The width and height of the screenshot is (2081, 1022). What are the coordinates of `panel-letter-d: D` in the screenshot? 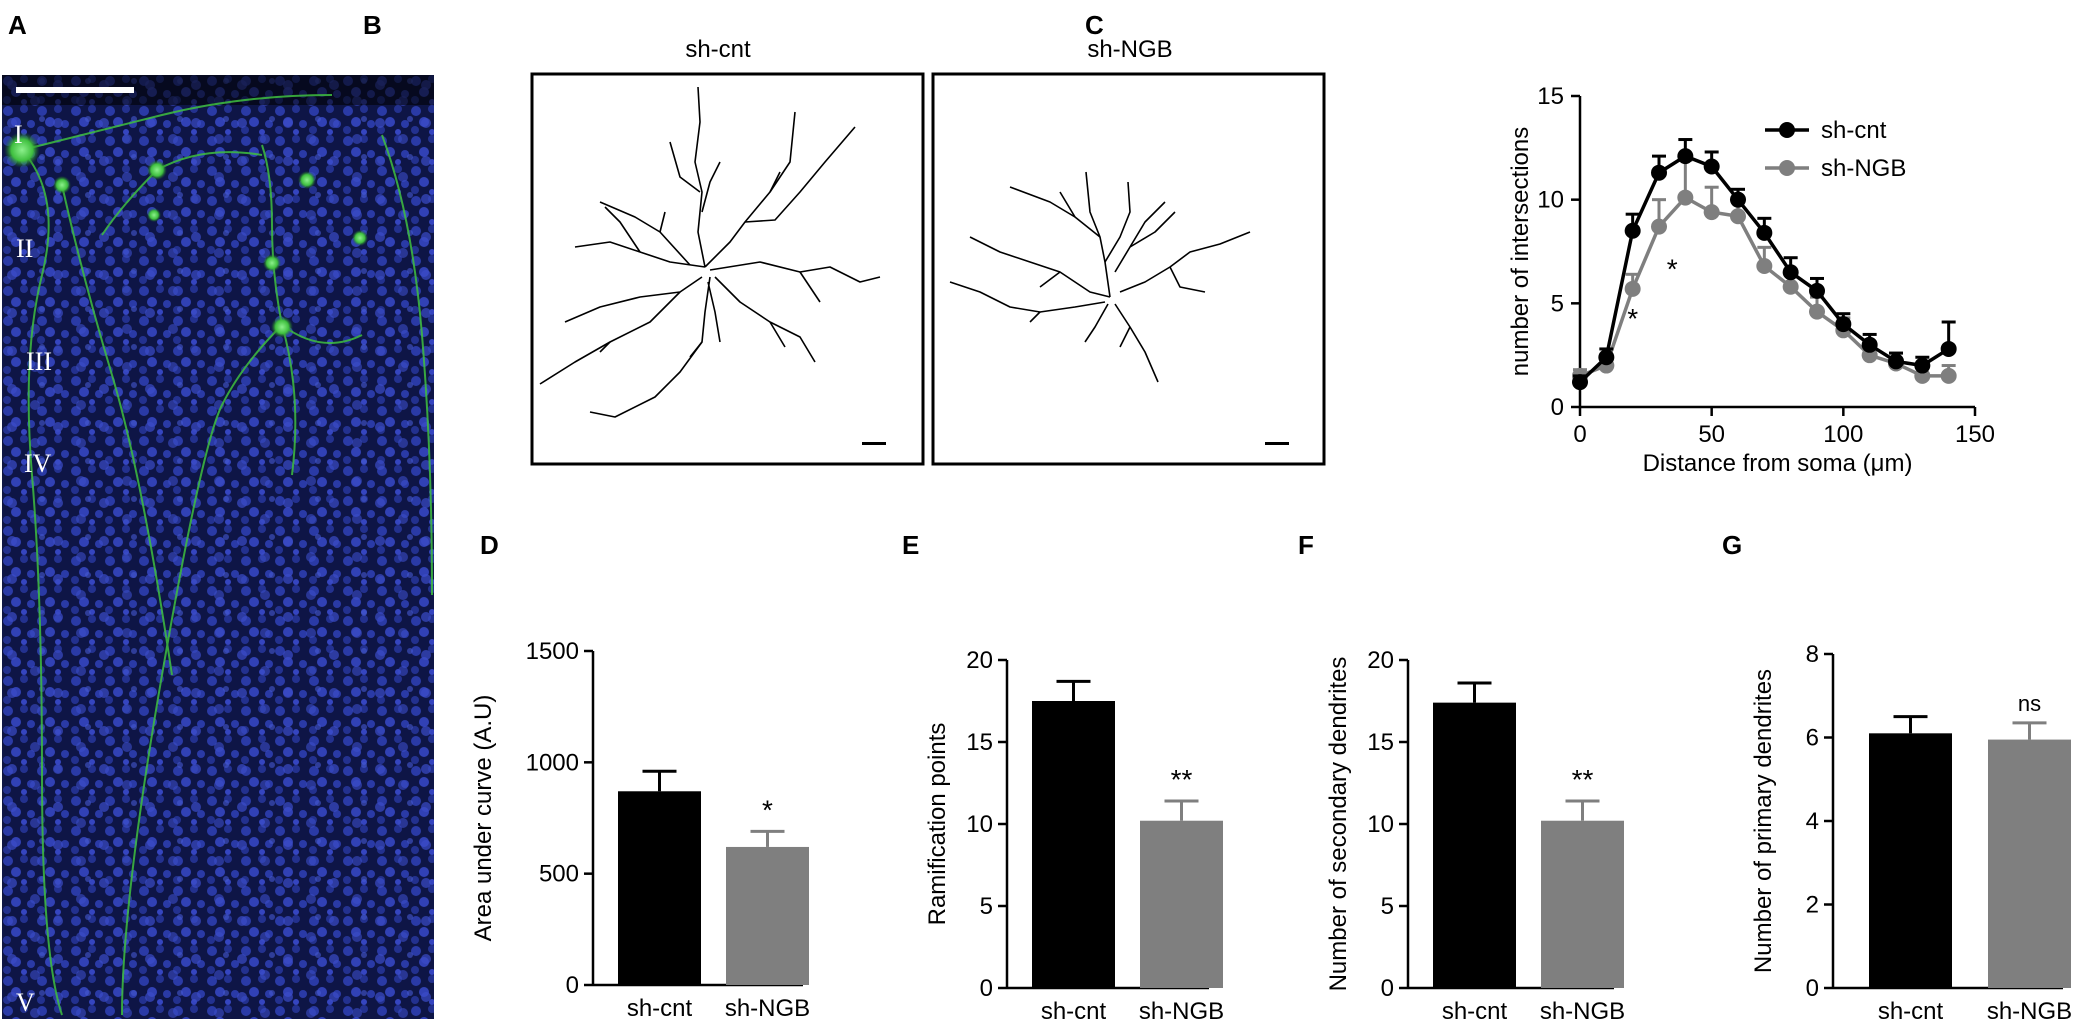 It's located at (489, 545).